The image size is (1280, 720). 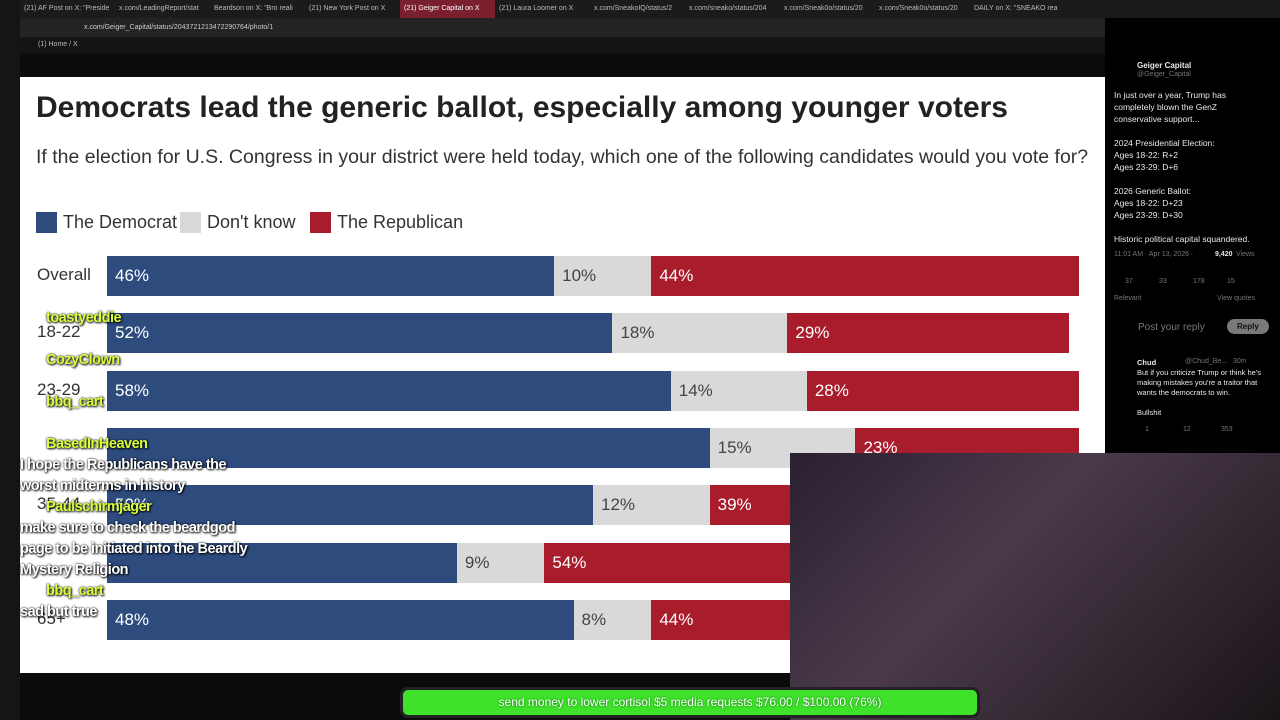 I want to click on category-label: 35-44, so click(x=59, y=504).